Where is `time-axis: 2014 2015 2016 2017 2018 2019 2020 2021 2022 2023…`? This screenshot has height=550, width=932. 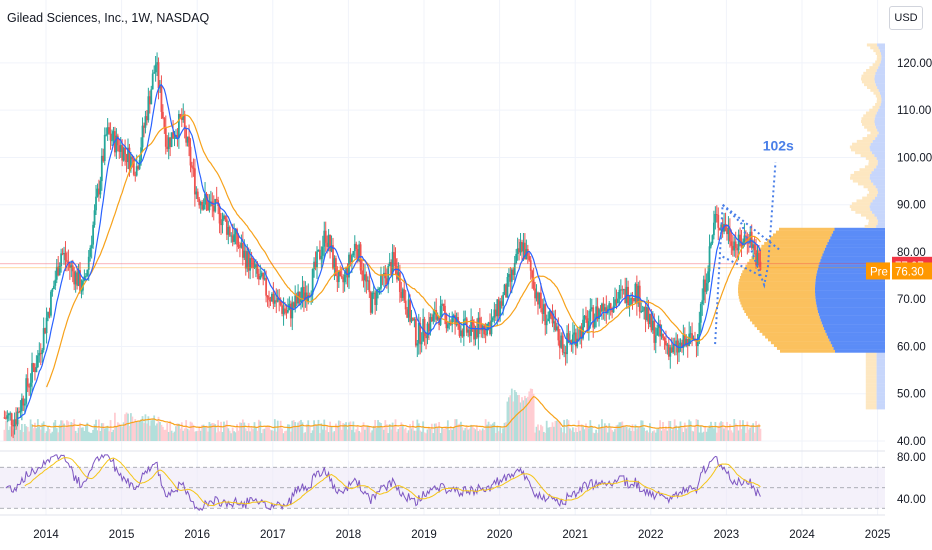 time-axis: 2014 2015 2016 2017 2018 2019 2020 2021 2022 2023… is located at coordinates (461, 535).